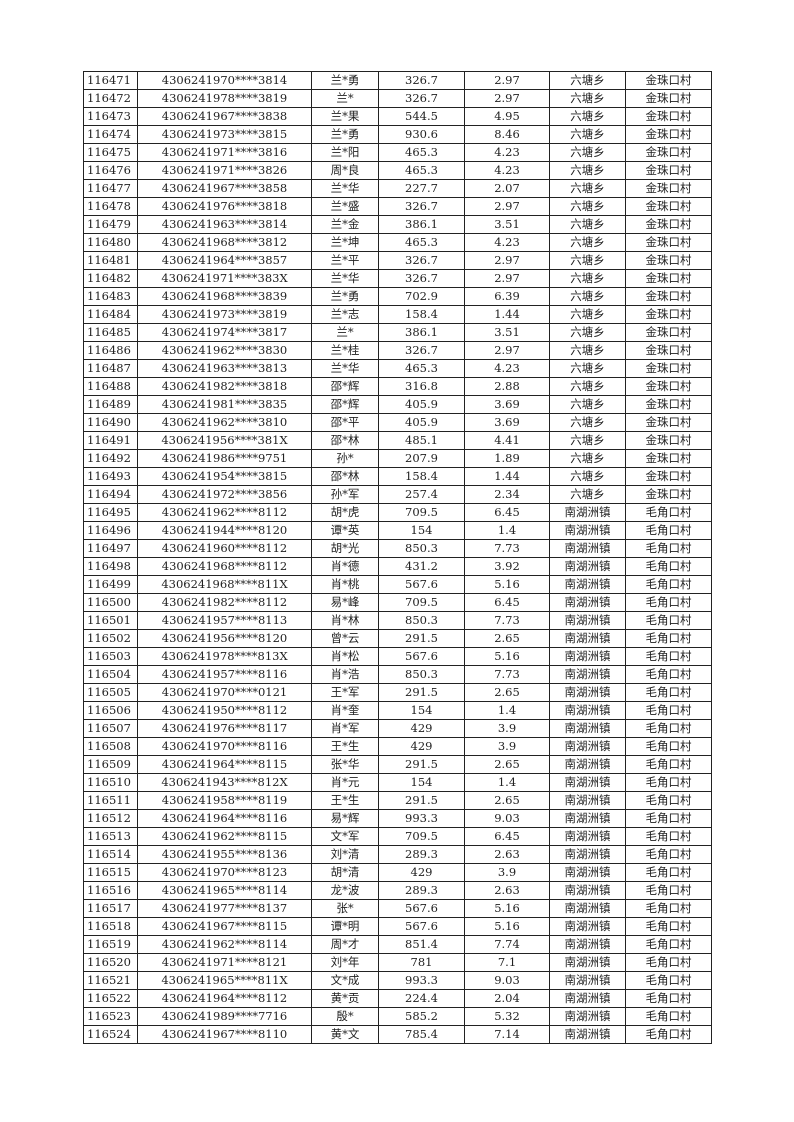  What do you see at coordinates (224, 800) in the screenshot?
I see `cell-id-number: 4306241958****8119` at bounding box center [224, 800].